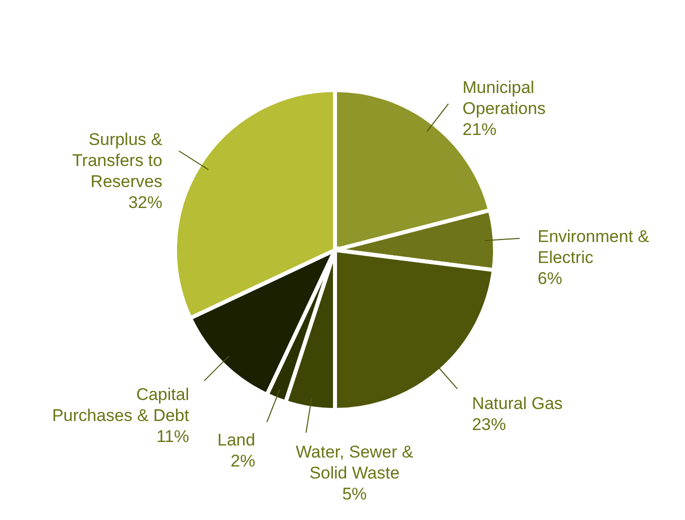  What do you see at coordinates (517, 403) in the screenshot?
I see `slice-label: Natural Gas` at bounding box center [517, 403].